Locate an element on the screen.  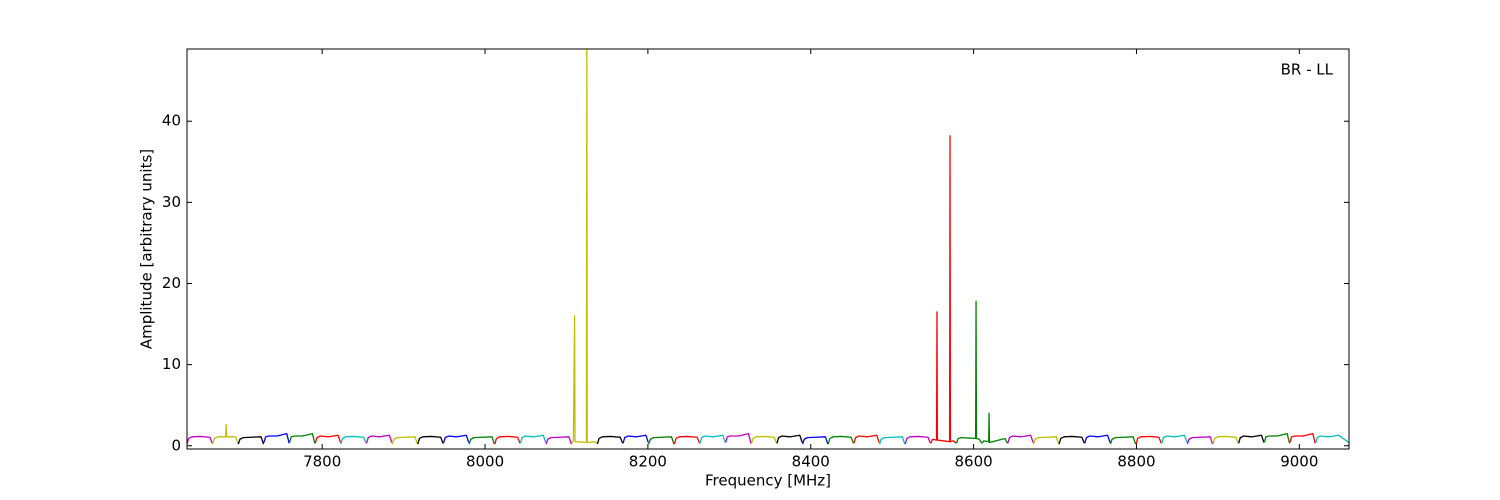
x-tick-label: 8000 is located at coordinates (485, 462).